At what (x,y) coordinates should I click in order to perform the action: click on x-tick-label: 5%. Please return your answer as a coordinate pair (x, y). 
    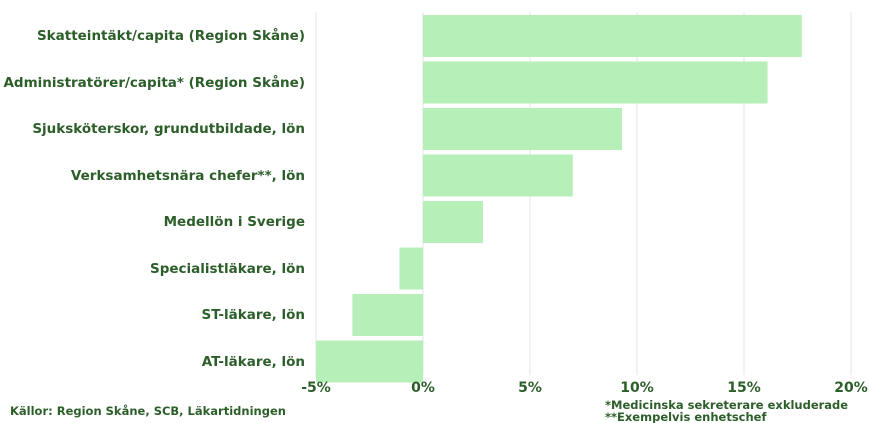
    Looking at the image, I should click on (530, 388).